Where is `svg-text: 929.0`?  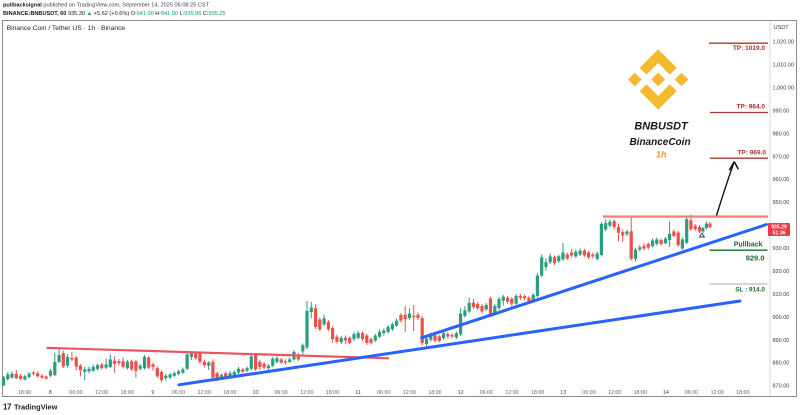
svg-text: 929.0 is located at coordinates (755, 257).